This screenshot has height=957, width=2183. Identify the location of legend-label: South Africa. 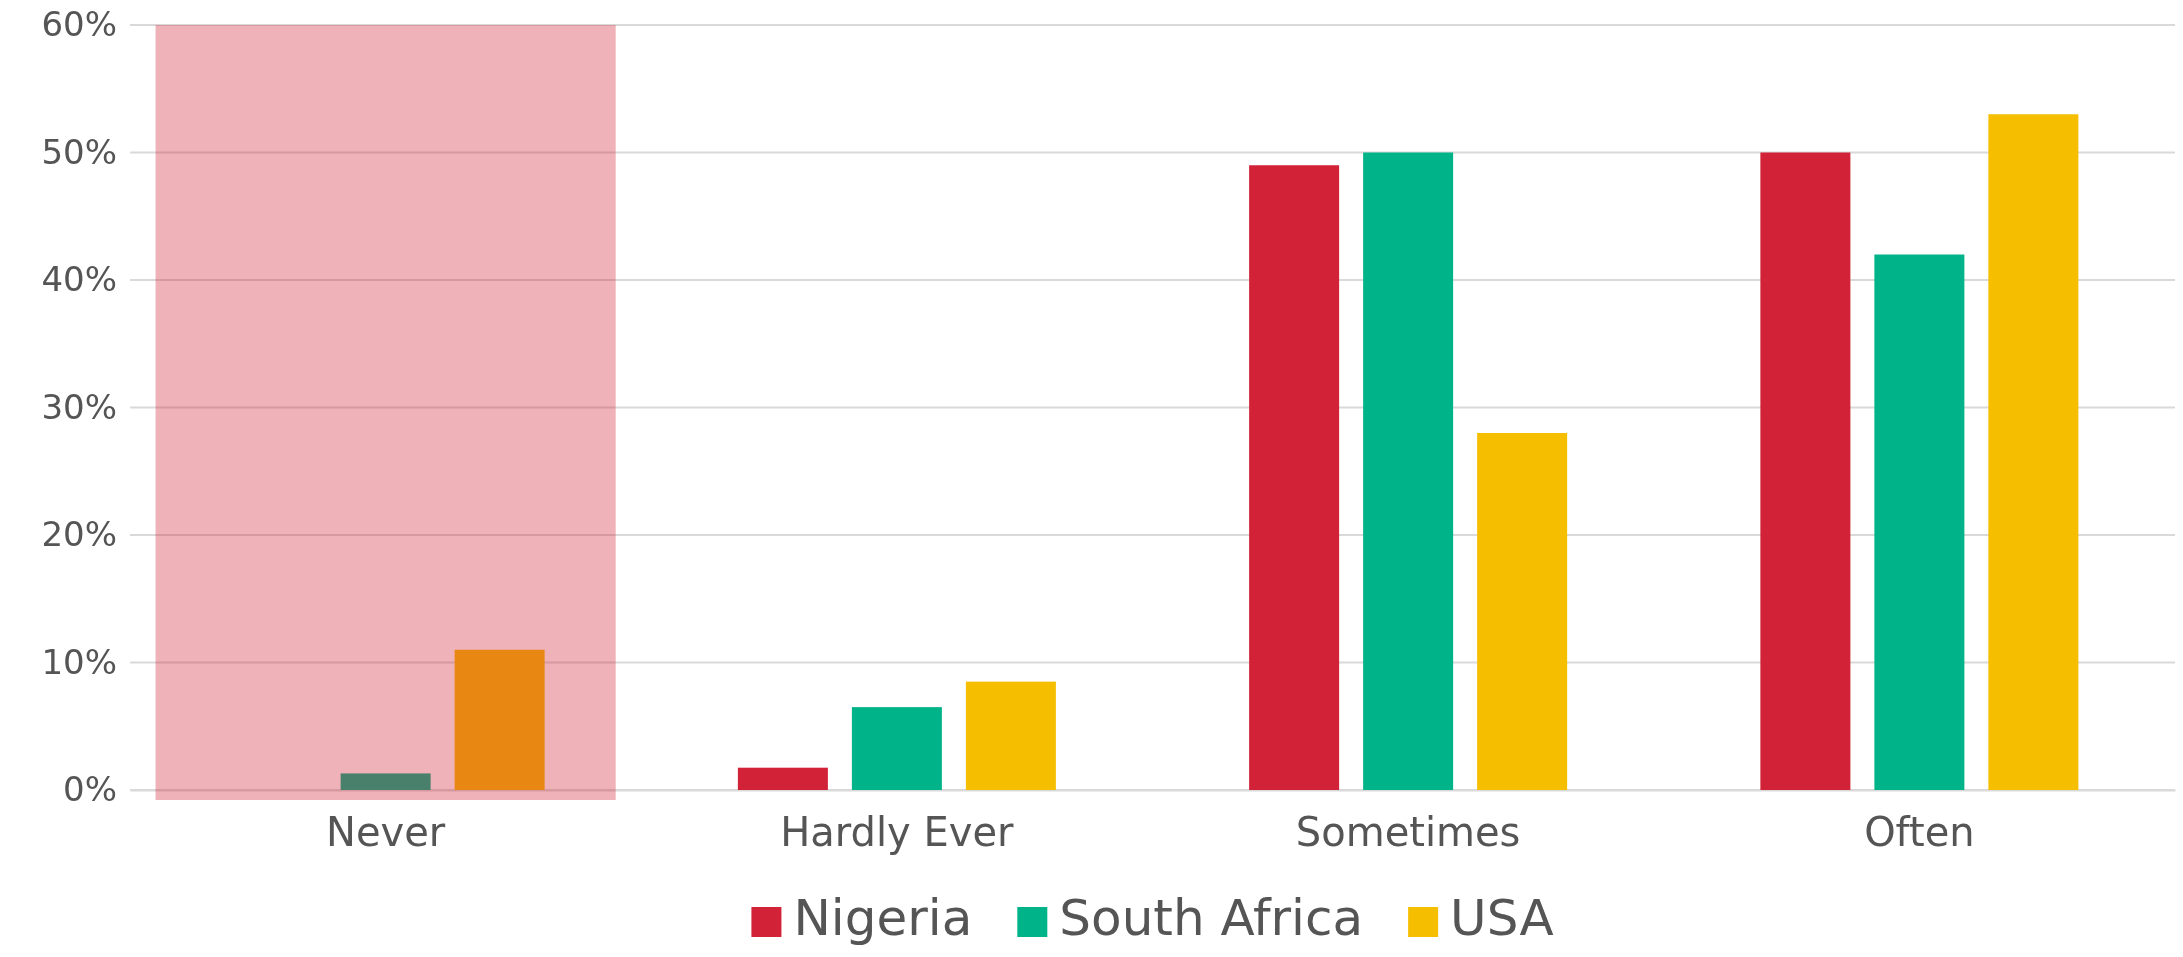
(1211, 918).